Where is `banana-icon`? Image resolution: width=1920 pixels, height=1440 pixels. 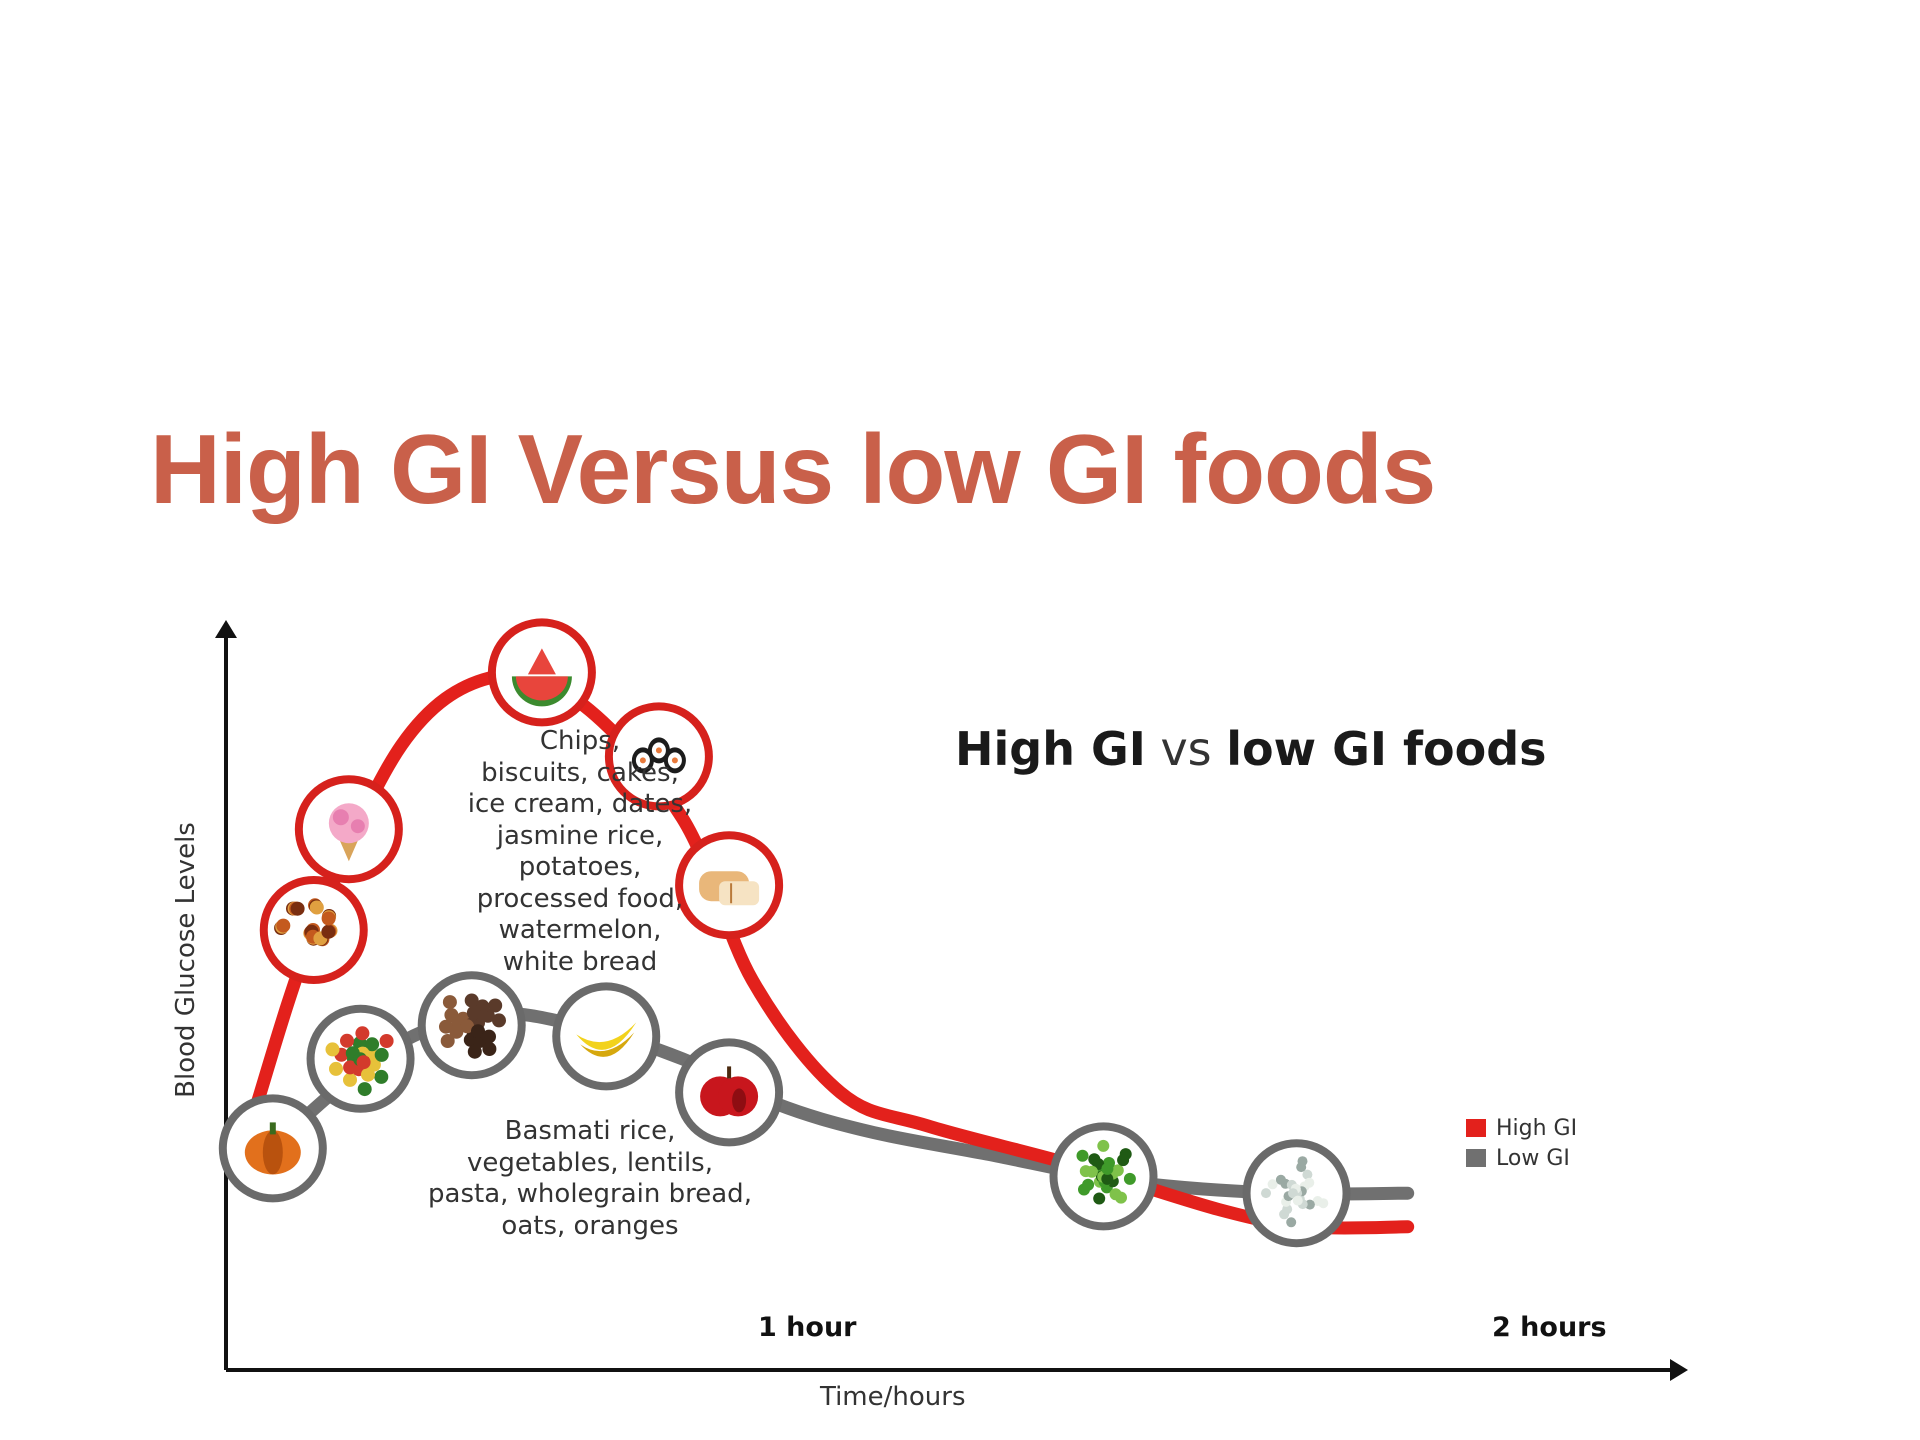 banana-icon is located at coordinates (606, 1039).